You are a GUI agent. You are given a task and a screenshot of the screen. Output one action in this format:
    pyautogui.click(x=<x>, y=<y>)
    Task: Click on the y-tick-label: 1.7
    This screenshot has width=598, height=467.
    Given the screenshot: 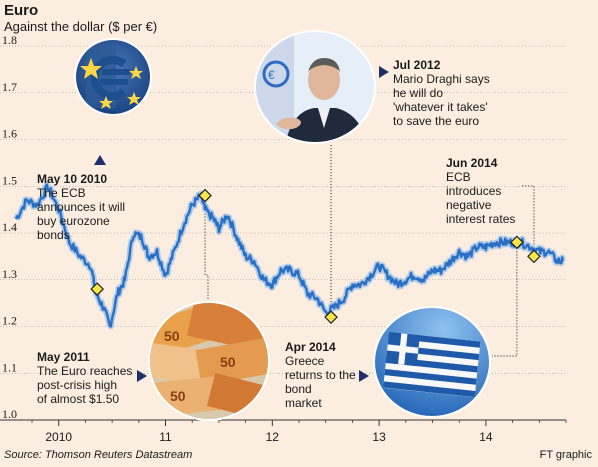 What is the action you would take?
    pyautogui.click(x=9, y=87)
    